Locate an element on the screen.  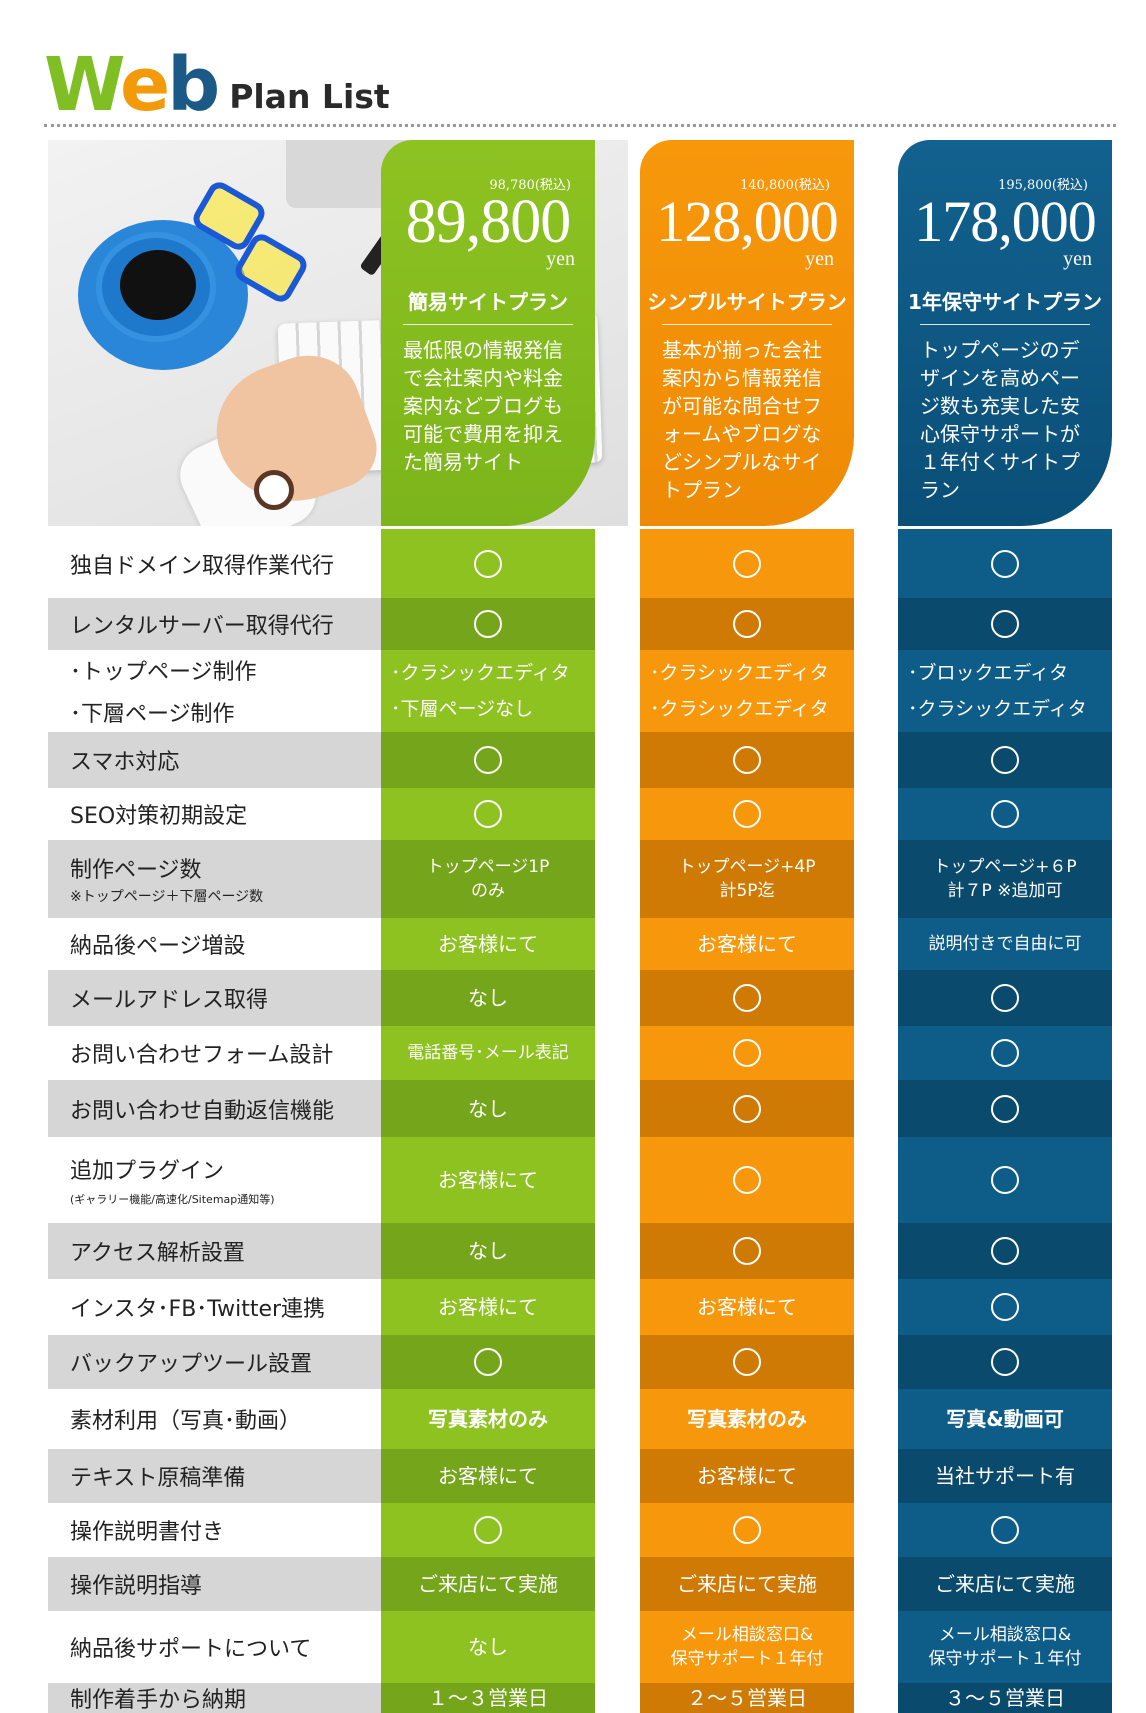
row-label: 追加プラグイン (ギャラリー機能/高速化/Sitemap通知等) is located at coordinates (214, 1180).